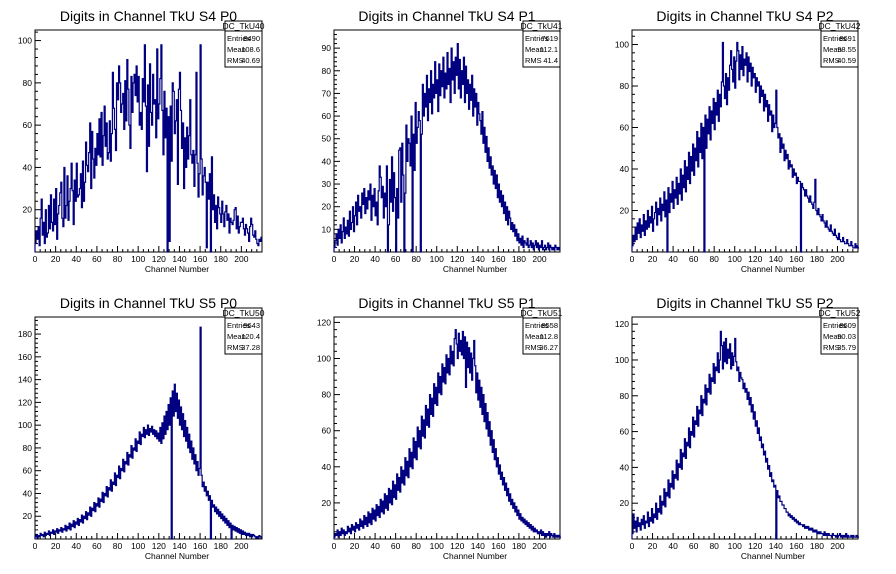 This screenshot has height=574, width=896. What do you see at coordinates (25, 334) in the screenshot?
I see `y-tick-label: 180` at bounding box center [25, 334].